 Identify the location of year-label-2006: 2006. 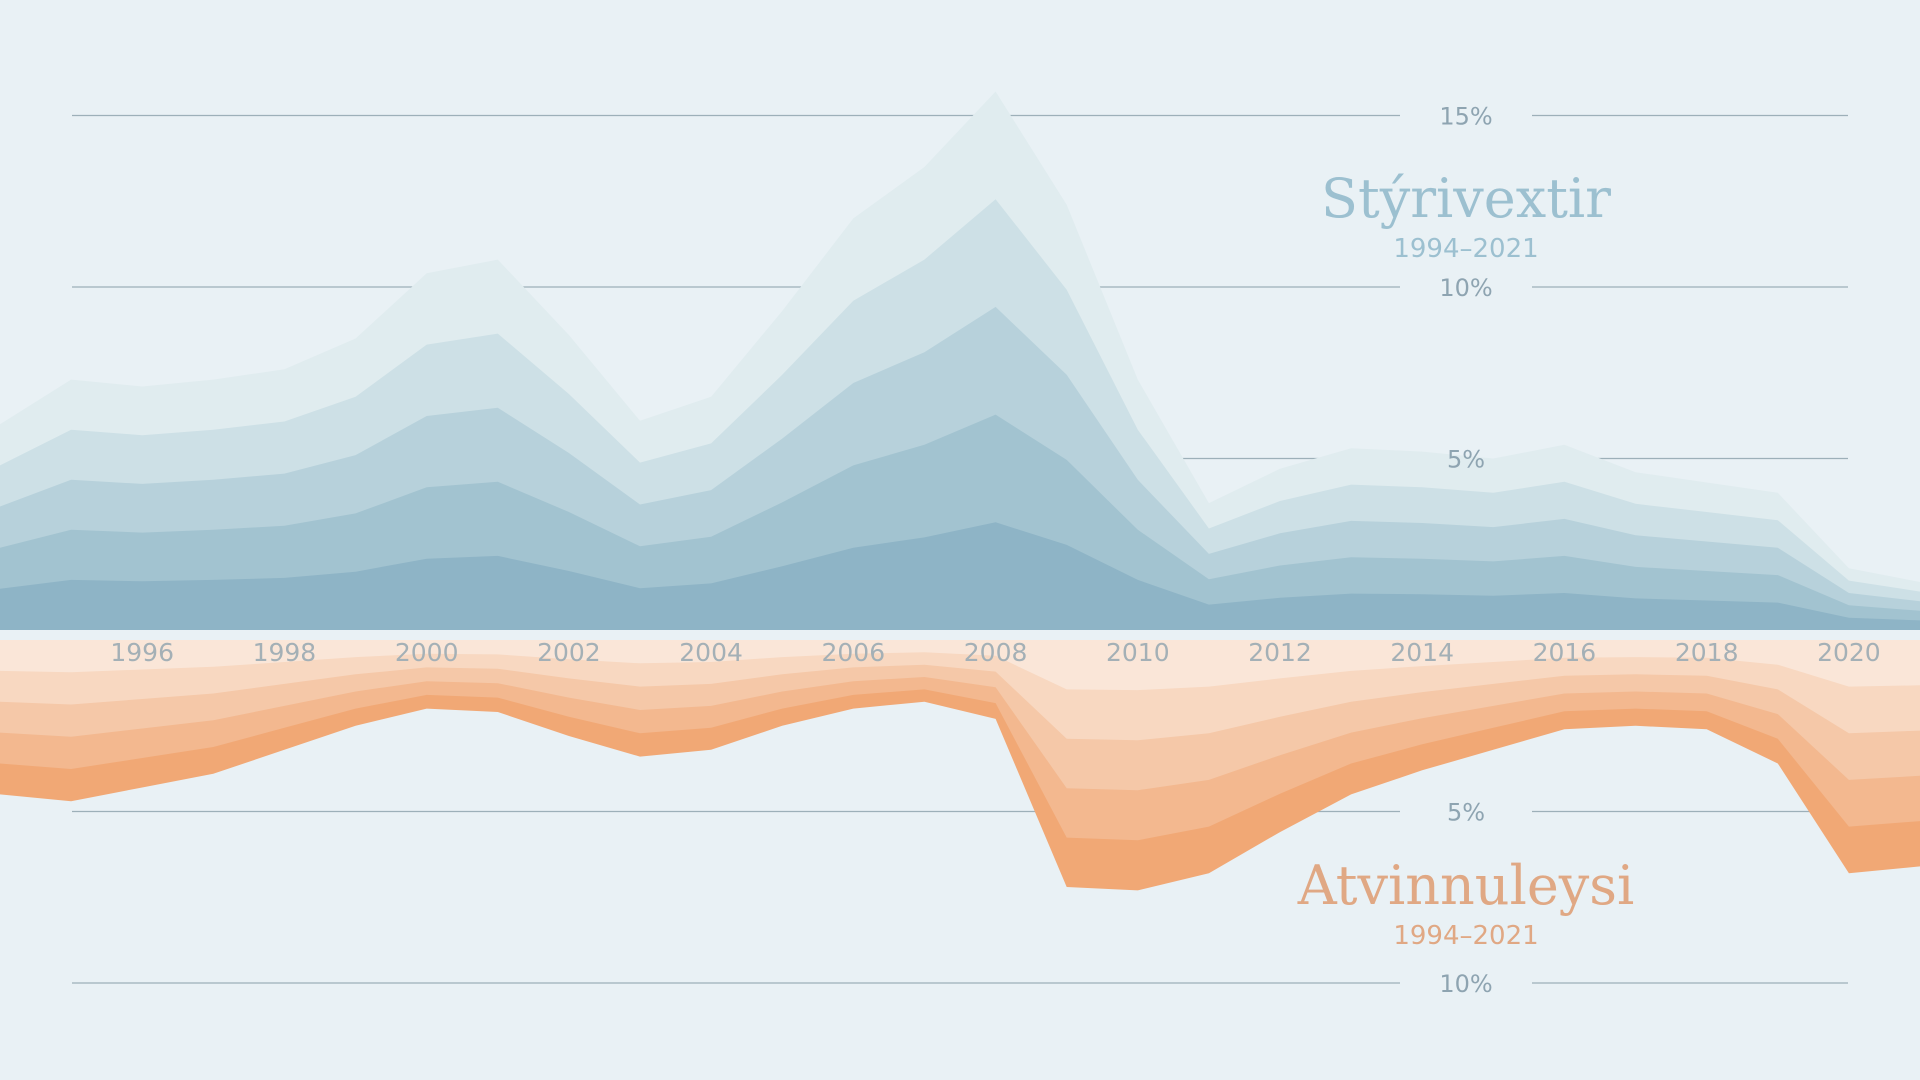
(853, 652).